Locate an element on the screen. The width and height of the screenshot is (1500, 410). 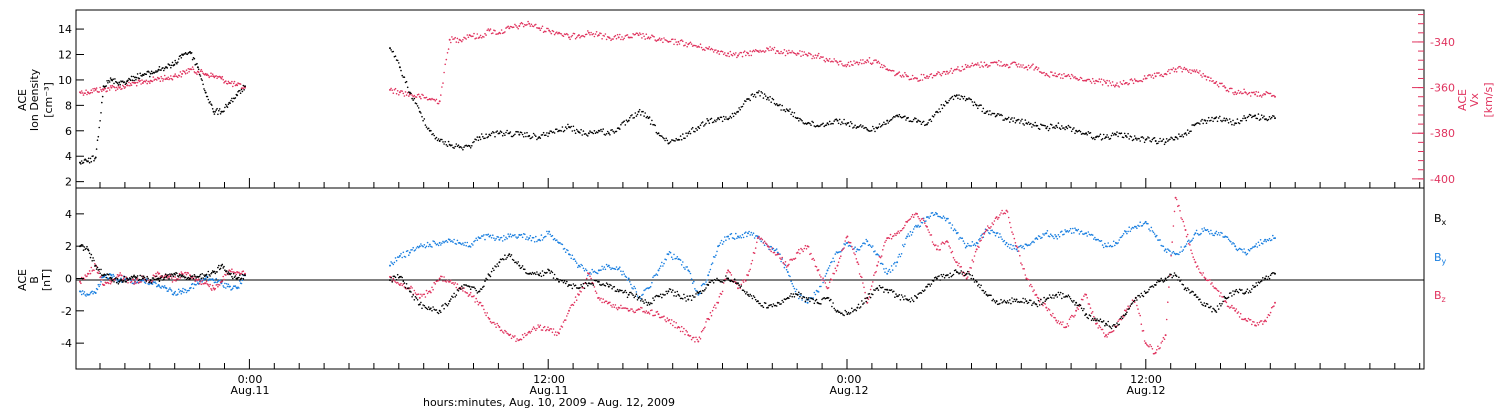
by-series-point is located at coordinates (1245, 252).